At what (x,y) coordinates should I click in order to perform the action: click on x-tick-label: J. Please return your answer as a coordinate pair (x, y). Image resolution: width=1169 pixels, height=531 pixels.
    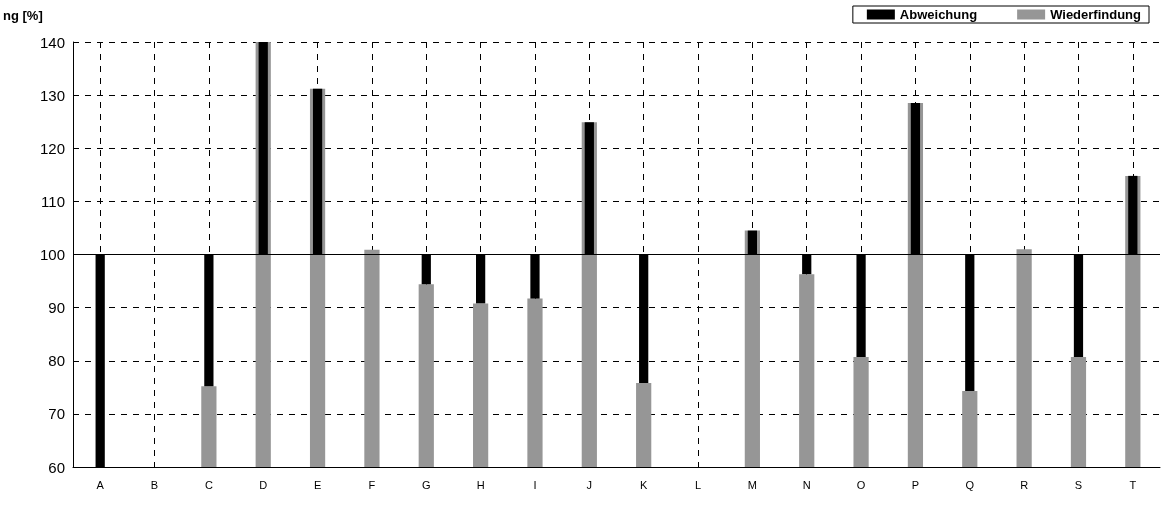
    Looking at the image, I should click on (589, 484).